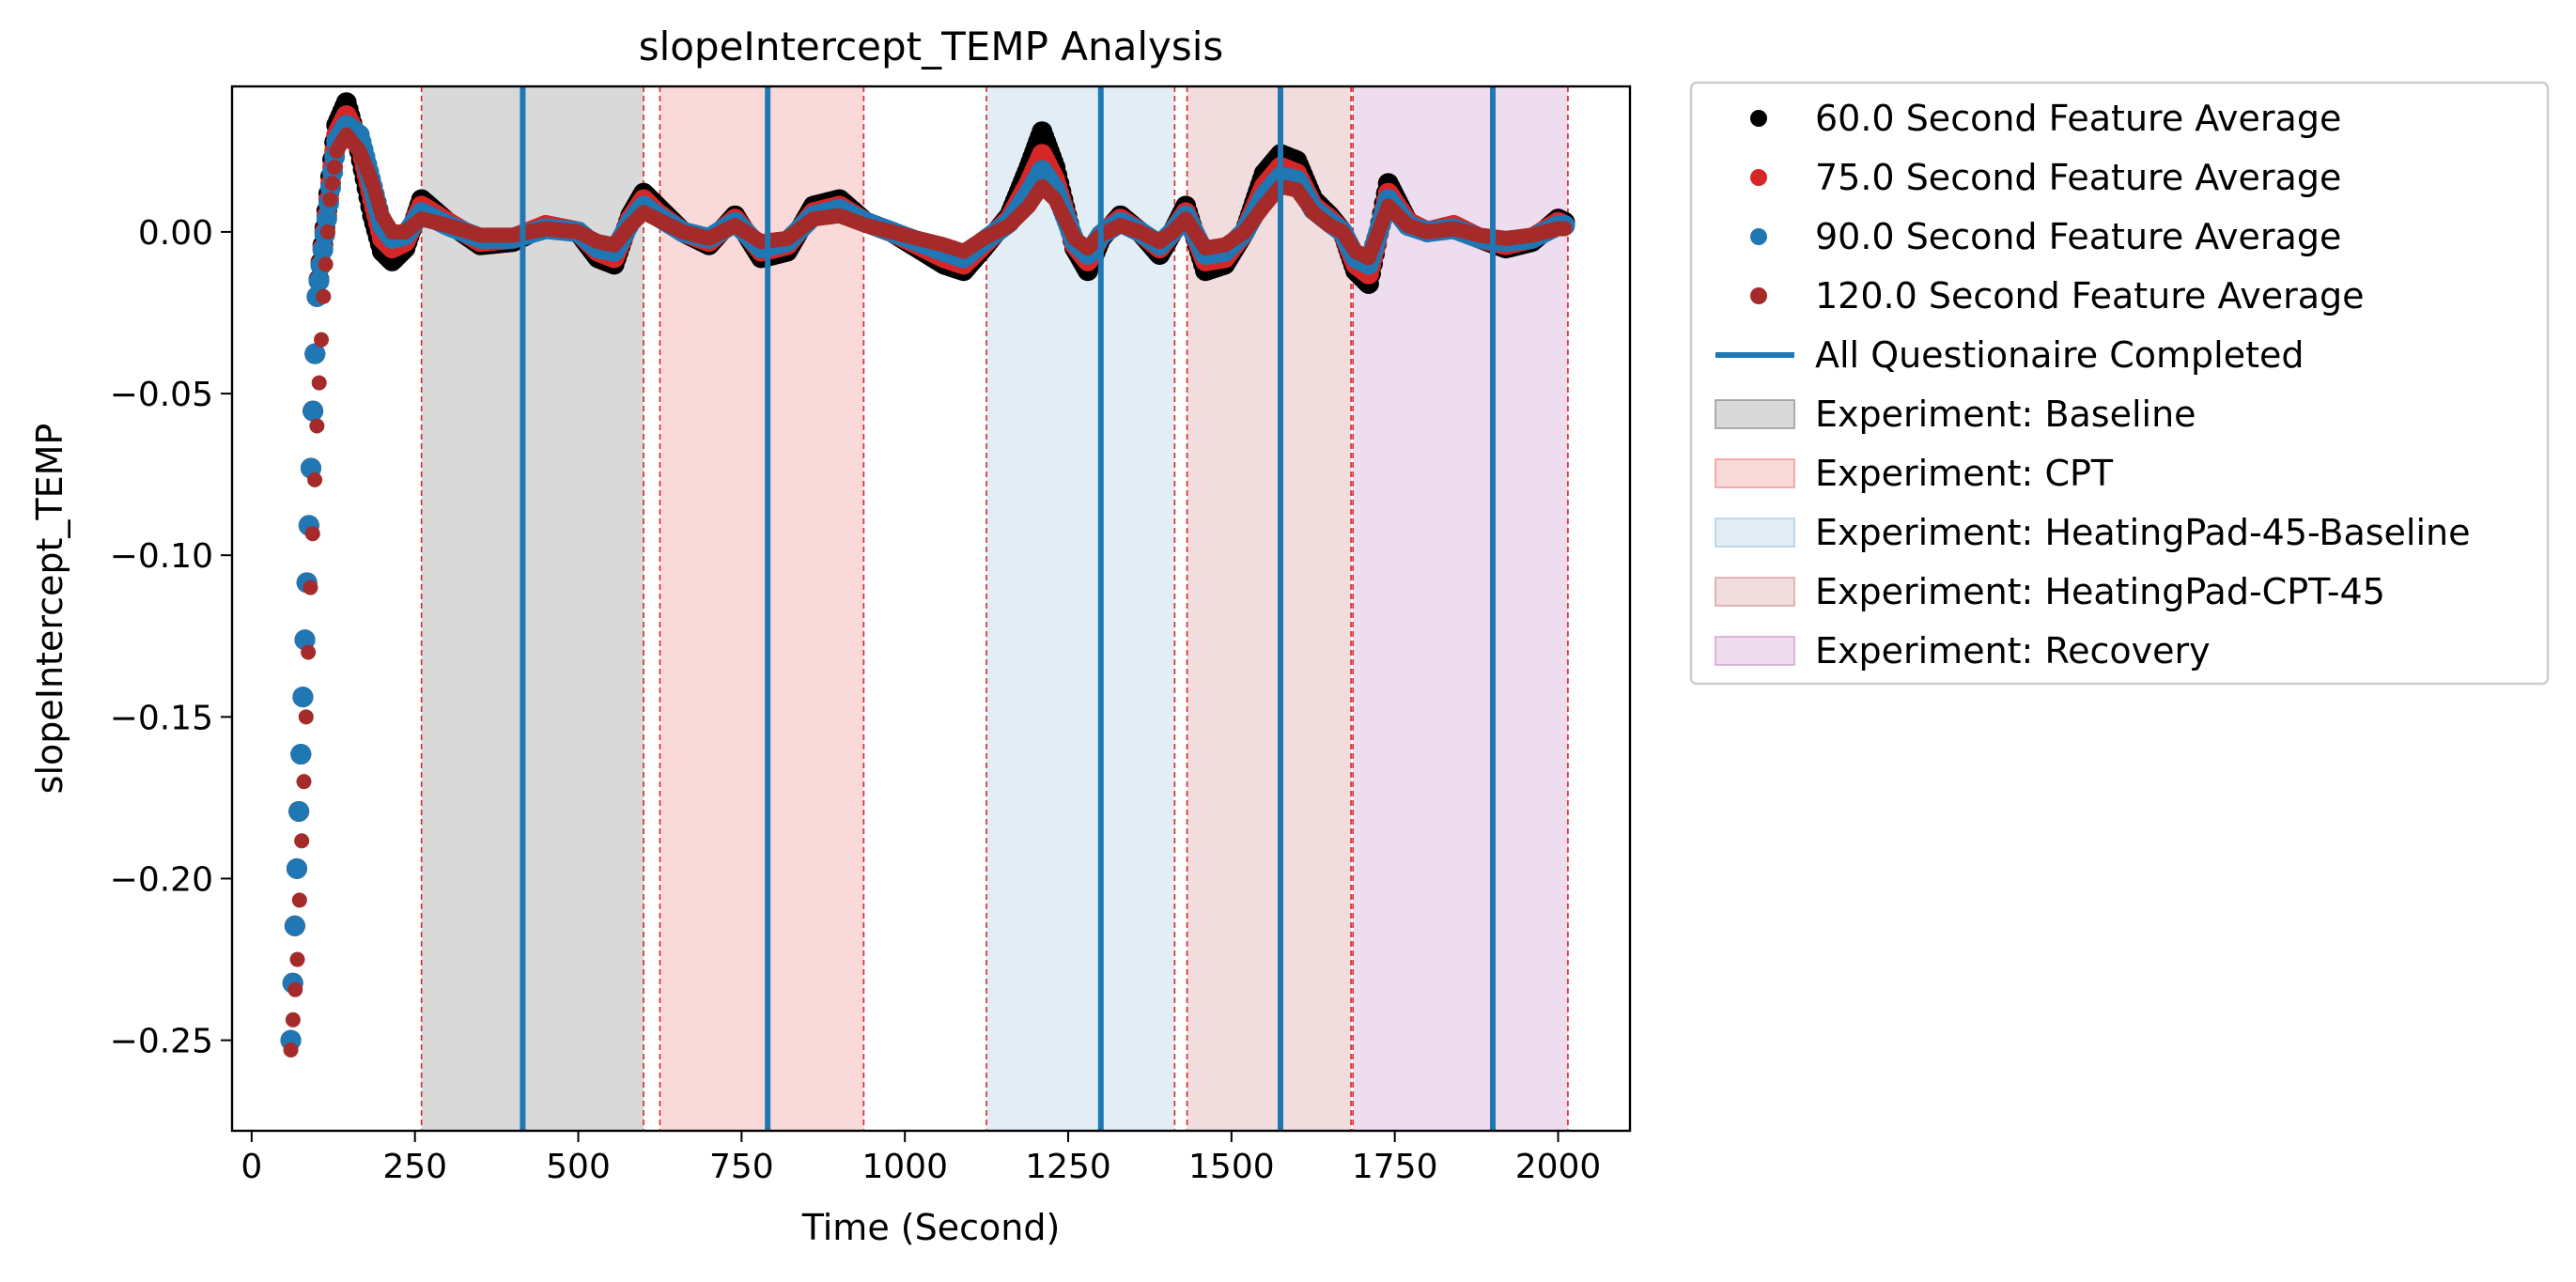  I want to click on y-tick-label: −0.25, so click(161, 1042).